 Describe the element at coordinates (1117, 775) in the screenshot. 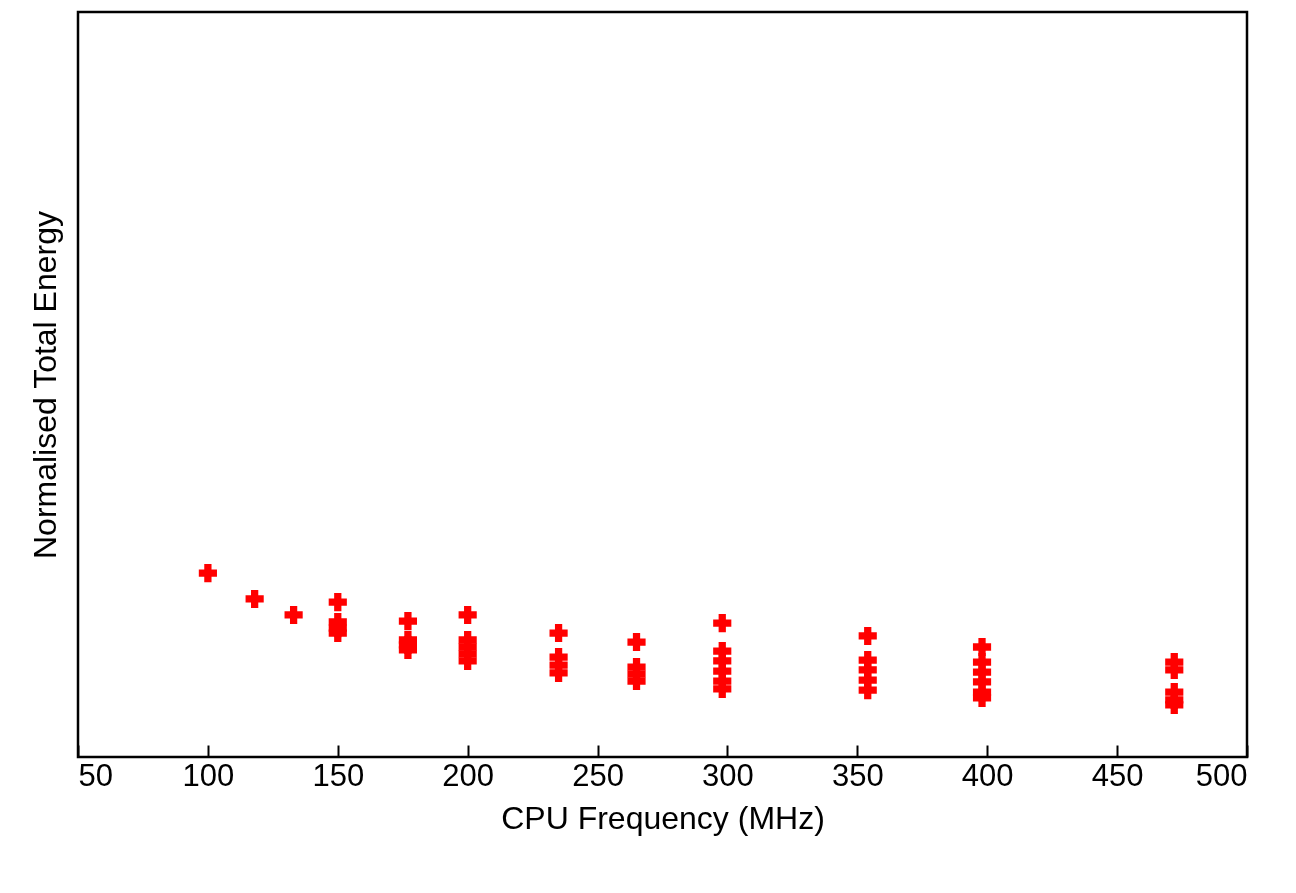

I see `x-tick-label: 450` at that location.